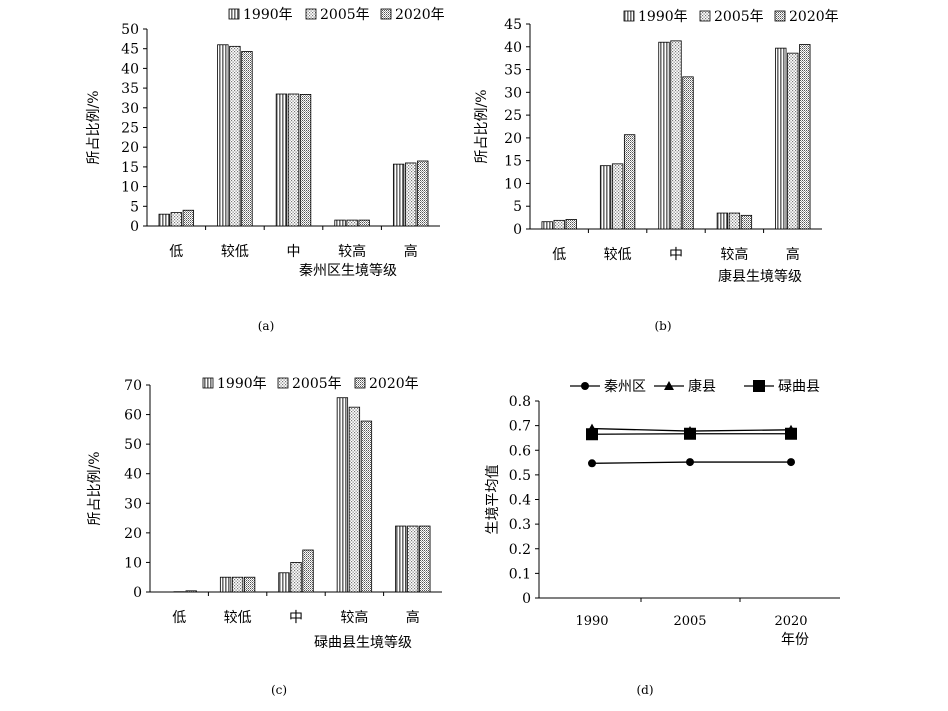 This screenshot has height=711, width=948. Describe the element at coordinates (520, 402) in the screenshot. I see `y-tick-label: 0.8` at that location.